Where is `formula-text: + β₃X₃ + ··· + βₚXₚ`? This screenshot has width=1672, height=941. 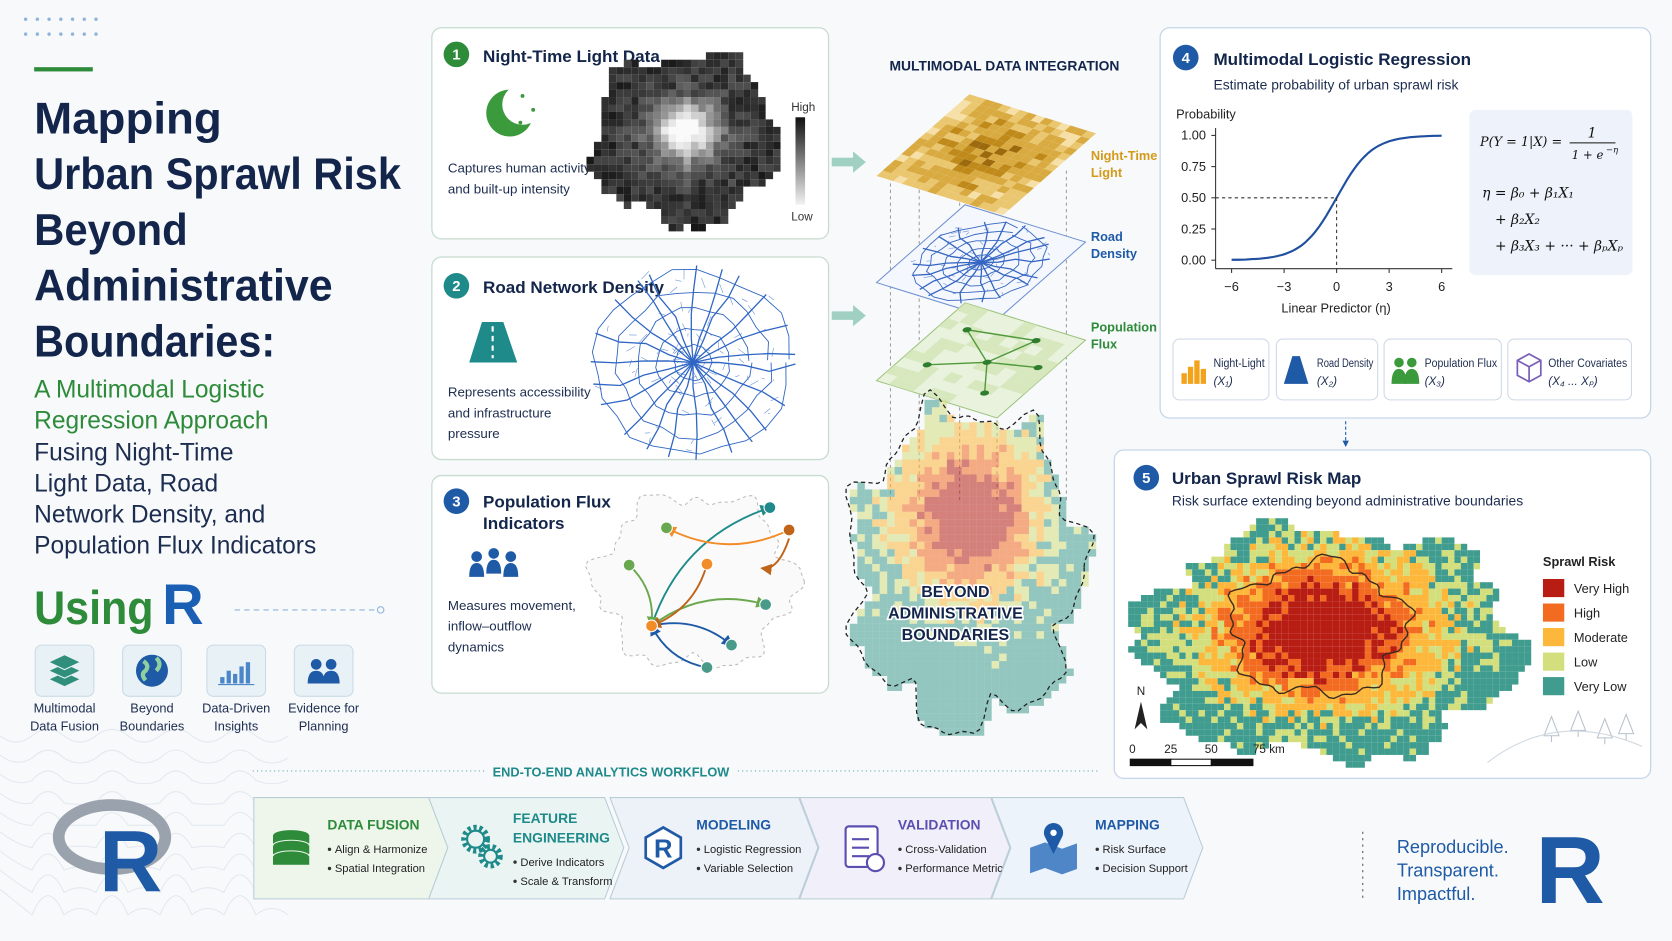 formula-text: + β₃X₃ + ··· + βₚXₚ is located at coordinates (1559, 247).